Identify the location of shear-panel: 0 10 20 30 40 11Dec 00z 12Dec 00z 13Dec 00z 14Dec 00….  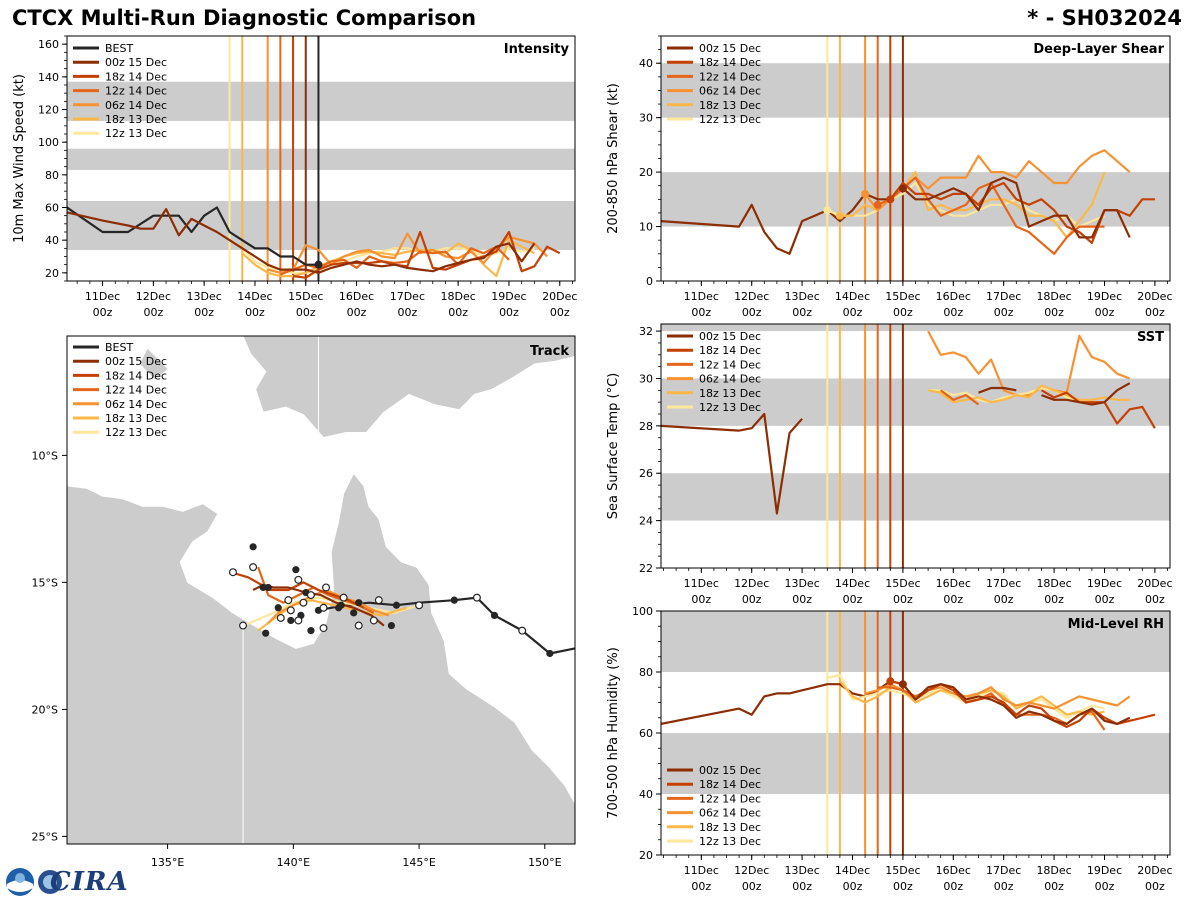
(889, 177).